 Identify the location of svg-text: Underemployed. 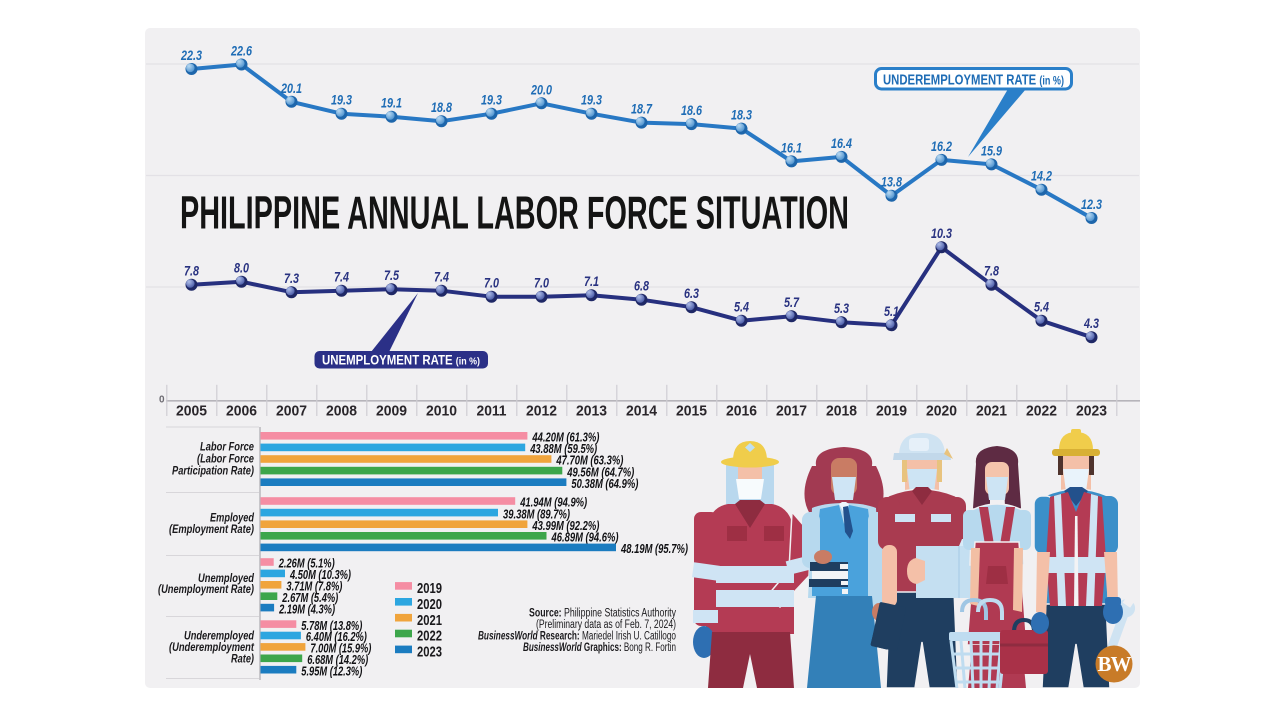
(219, 636).